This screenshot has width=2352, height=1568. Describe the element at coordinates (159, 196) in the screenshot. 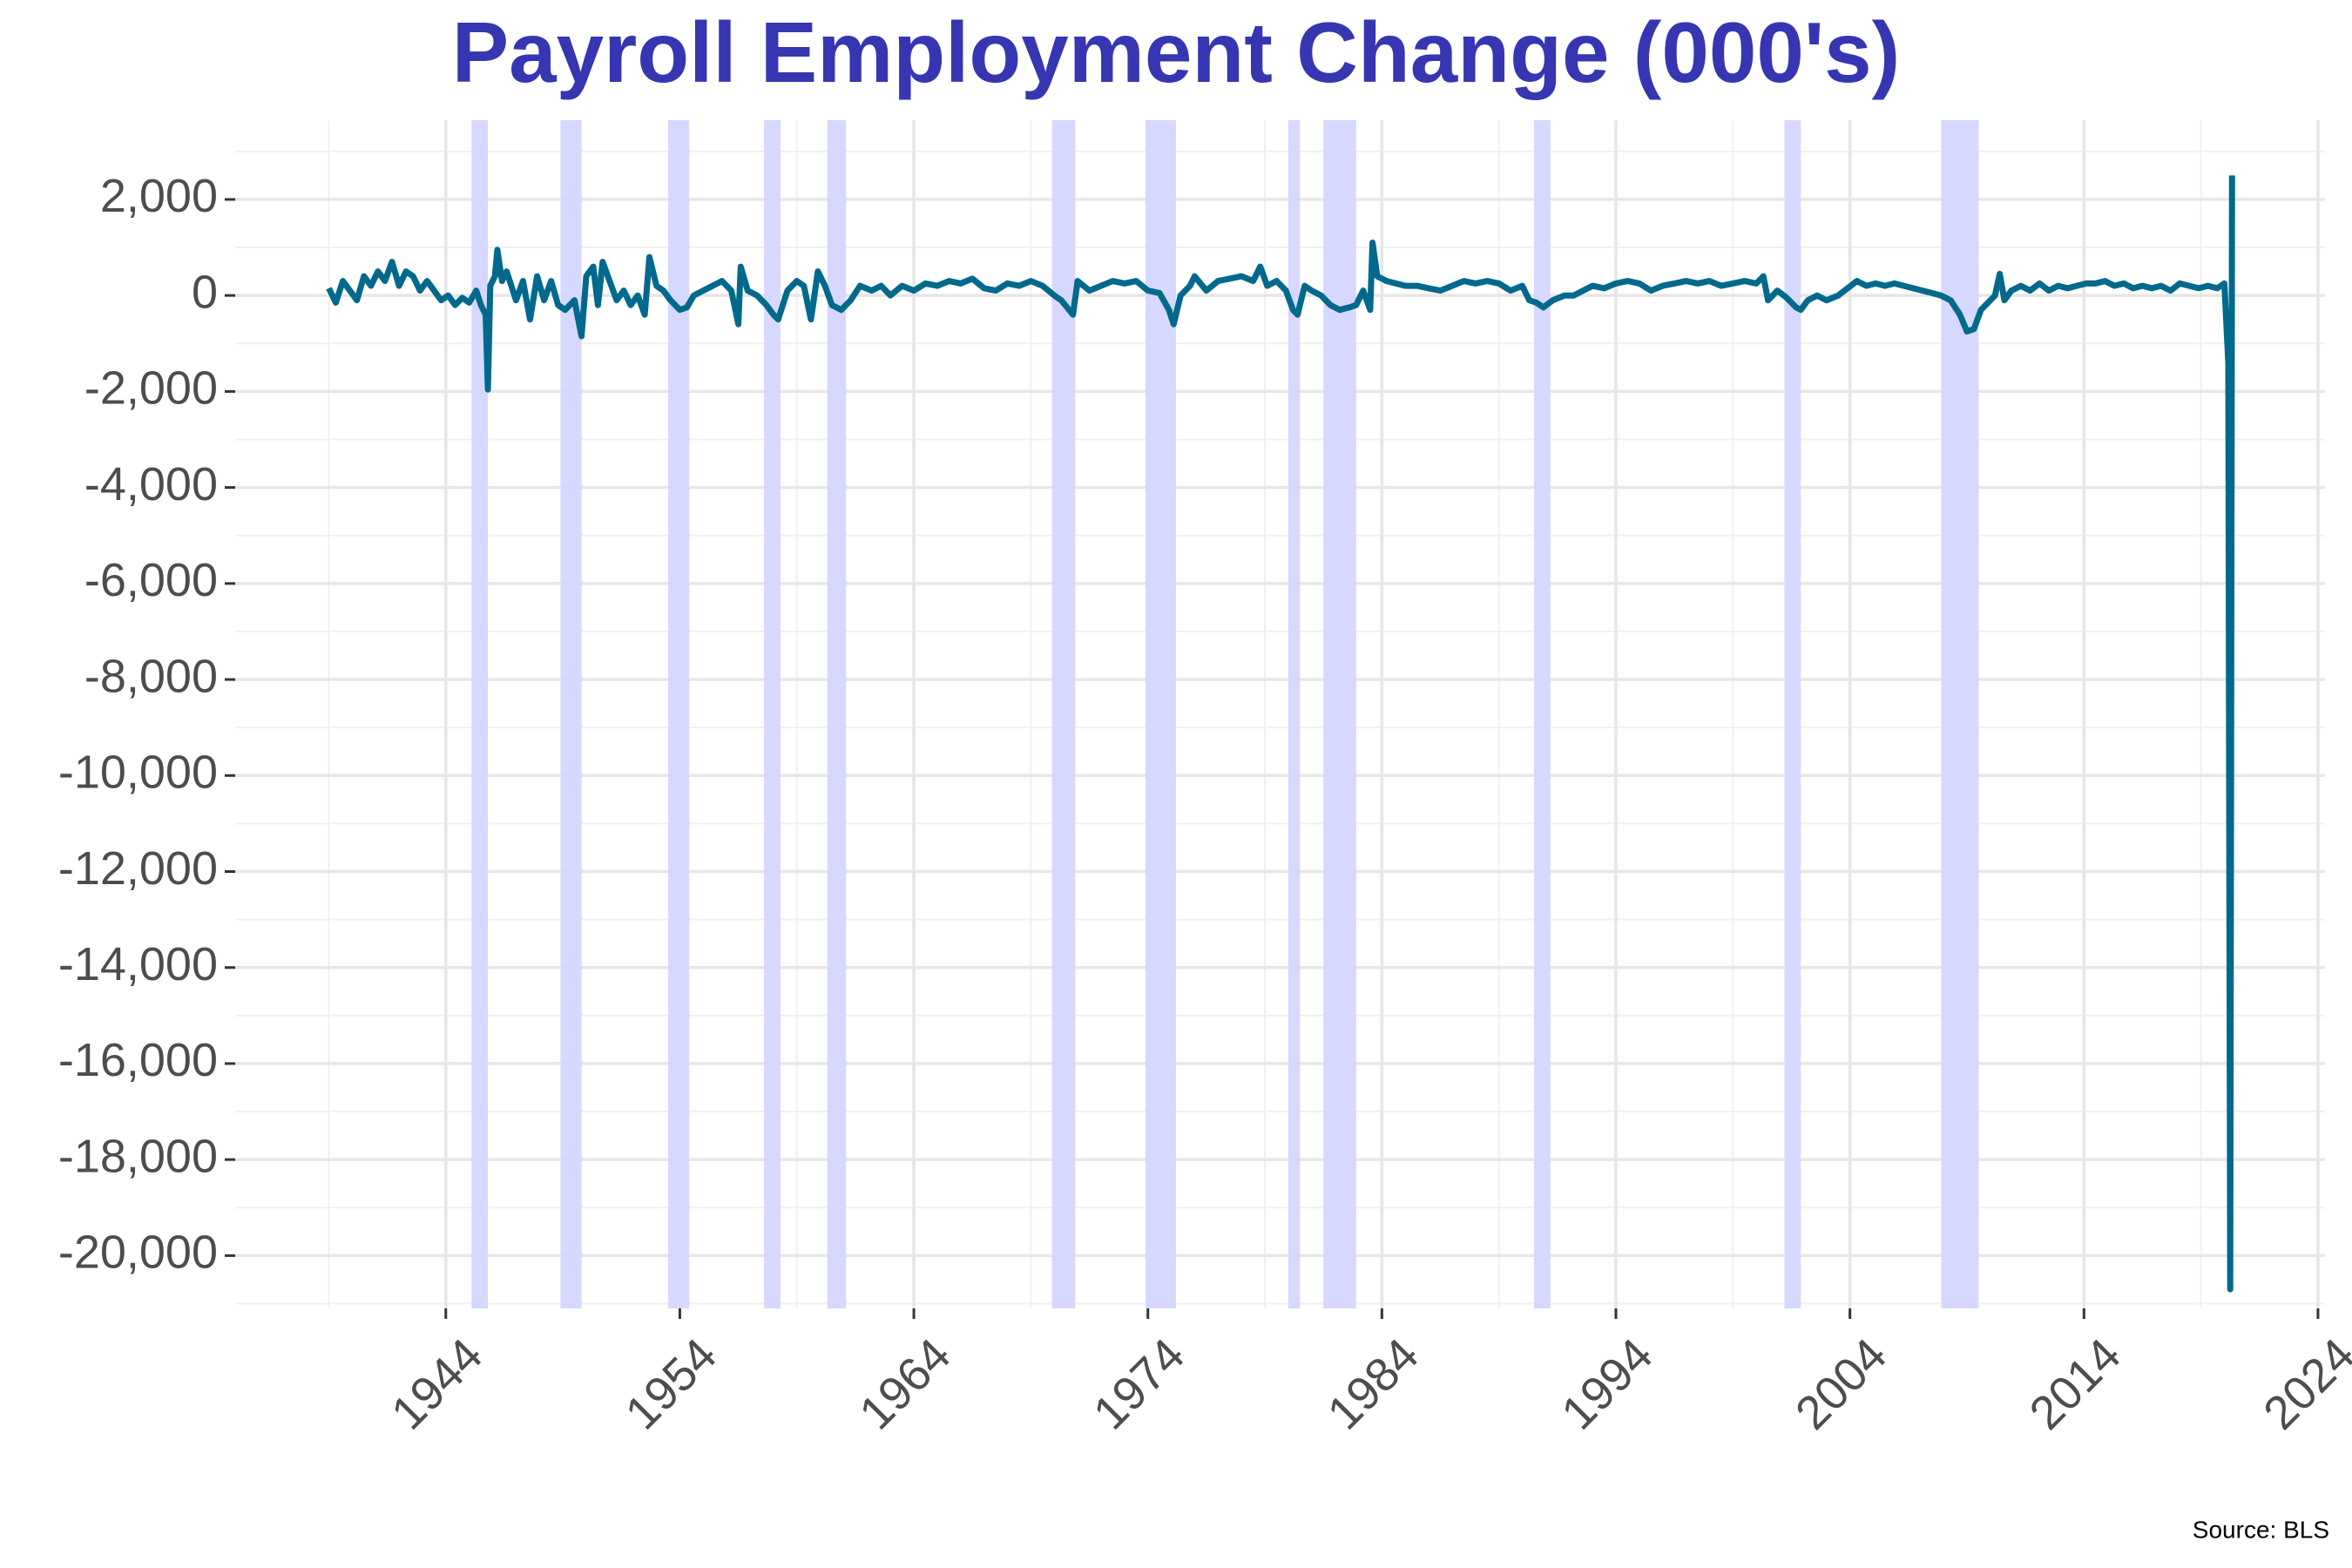

I see `y-tick-label: 2,000` at that location.